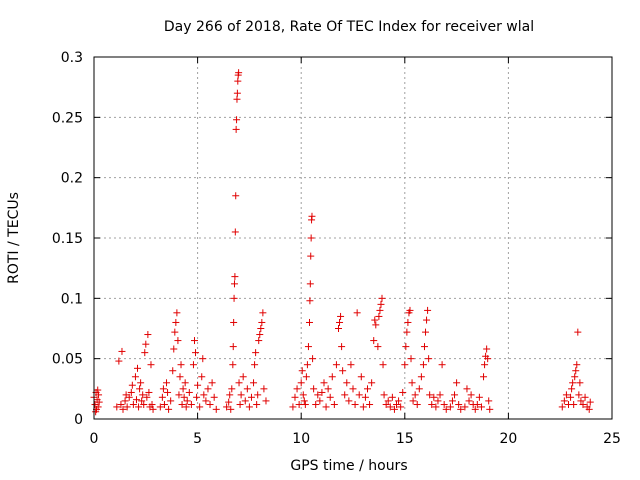 Image resolution: width=640 pixels, height=480 pixels. Describe the element at coordinates (301, 439) in the screenshot. I see `x-tick-label: 10` at that location.